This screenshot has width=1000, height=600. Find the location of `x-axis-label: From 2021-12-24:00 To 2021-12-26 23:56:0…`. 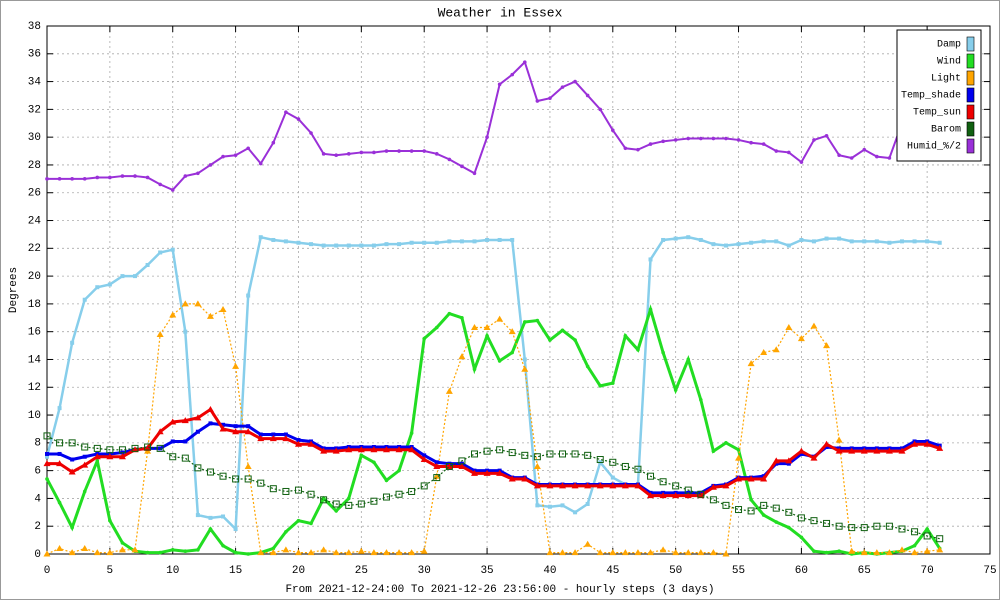

x-axis-label: From 2021-12-24:00 To 2021-12-26 23:56:0… is located at coordinates (499, 590).